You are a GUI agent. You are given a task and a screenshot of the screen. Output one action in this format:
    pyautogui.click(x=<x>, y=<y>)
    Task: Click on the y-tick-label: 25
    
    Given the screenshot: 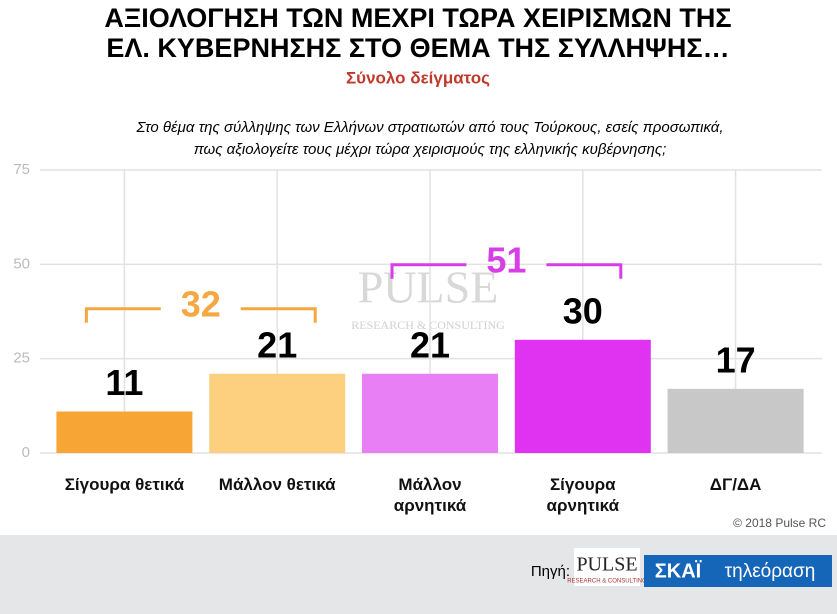 What is the action you would take?
    pyautogui.click(x=21, y=358)
    